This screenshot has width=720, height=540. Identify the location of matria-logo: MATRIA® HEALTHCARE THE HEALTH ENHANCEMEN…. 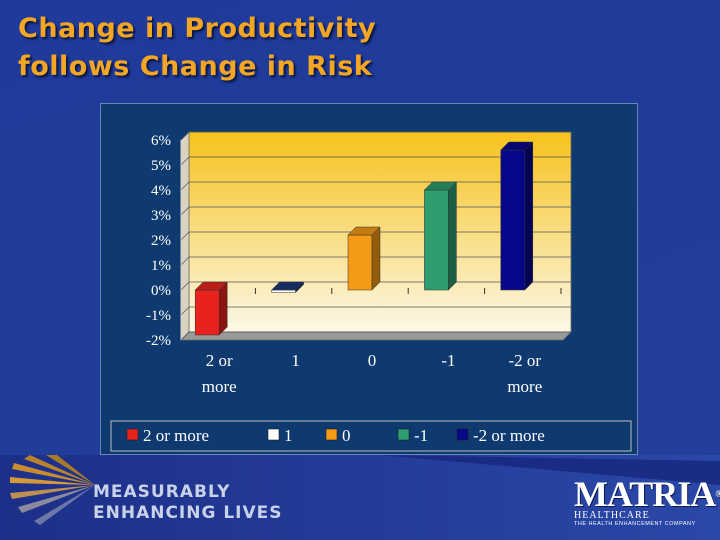
(647, 506).